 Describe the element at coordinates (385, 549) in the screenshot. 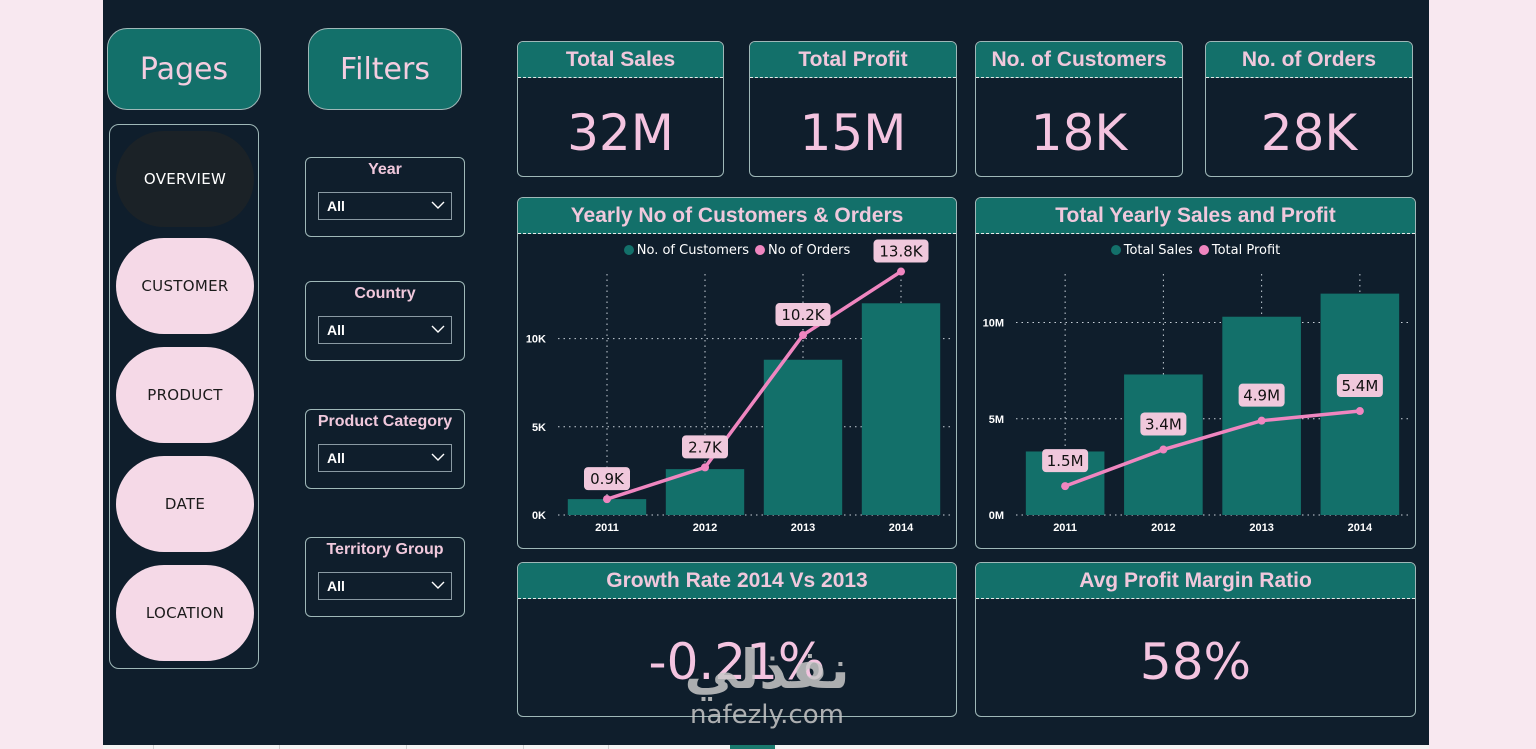

I see `territory-group-slicer-title: Territory Group` at that location.